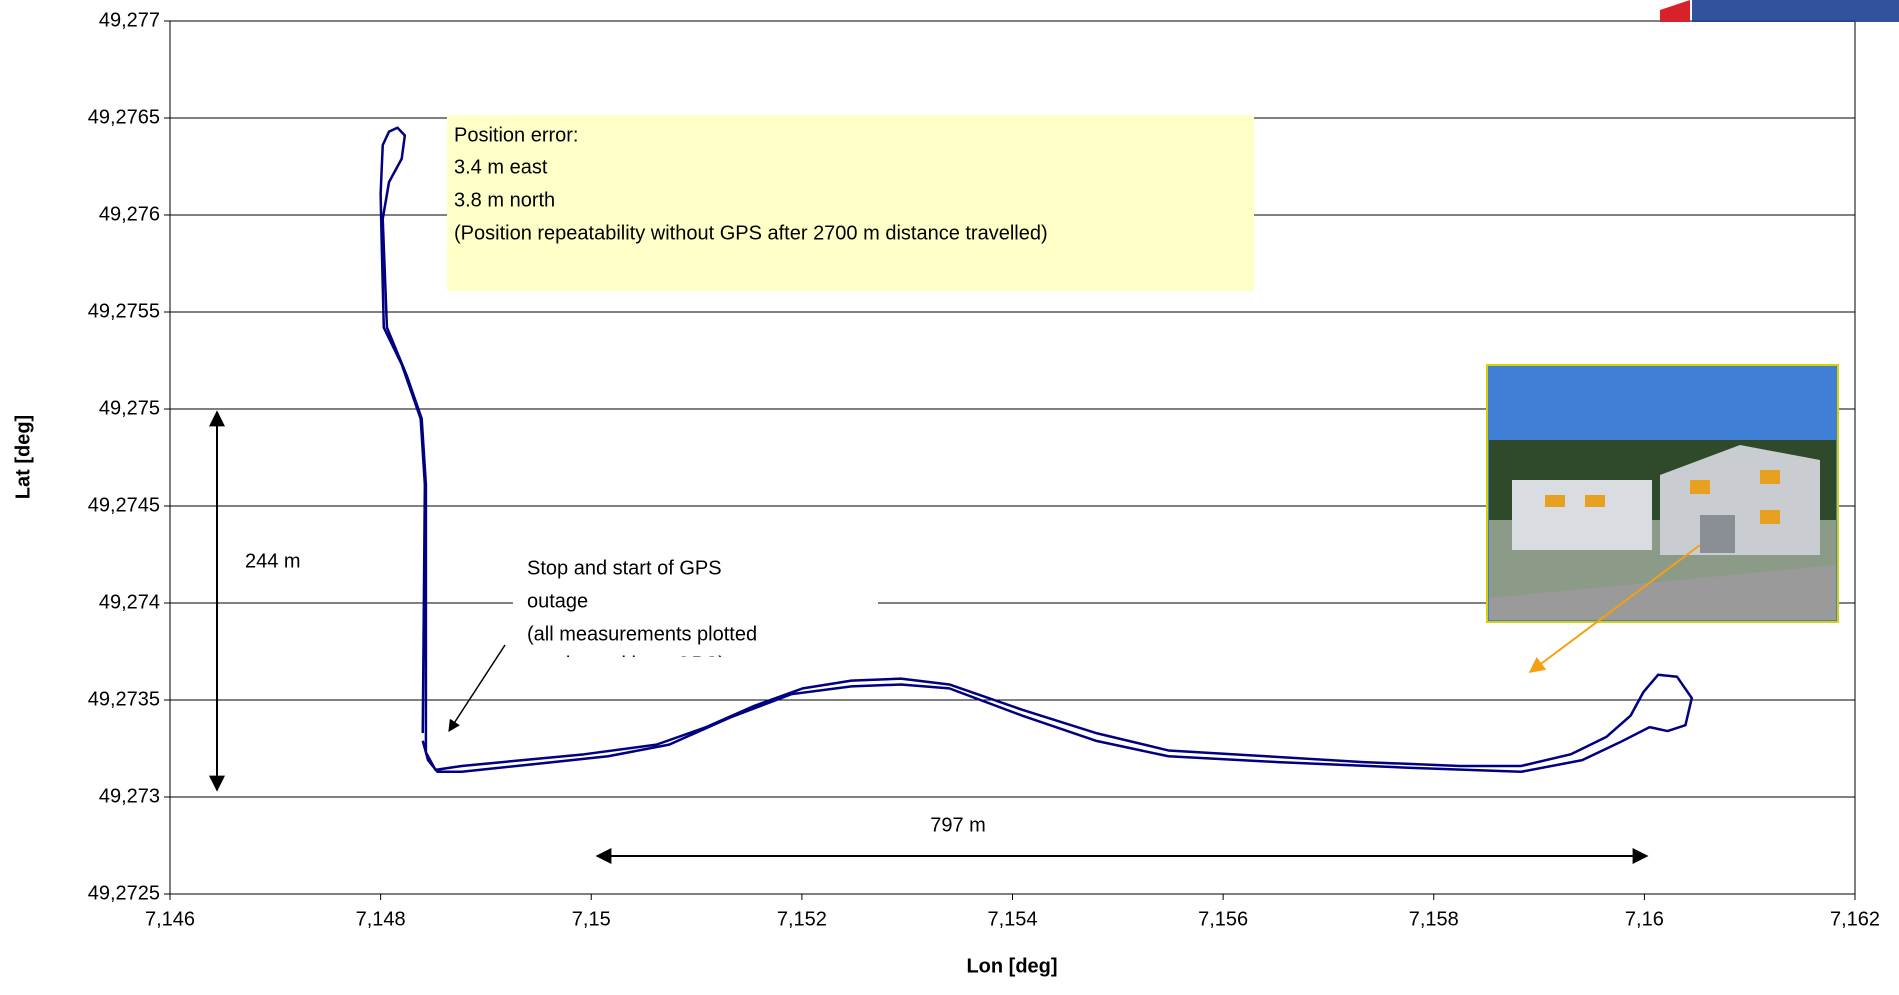 This screenshot has width=1899, height=995. Describe the element at coordinates (591, 919) in the screenshot. I see `x-tick-label: 7,15` at that location.